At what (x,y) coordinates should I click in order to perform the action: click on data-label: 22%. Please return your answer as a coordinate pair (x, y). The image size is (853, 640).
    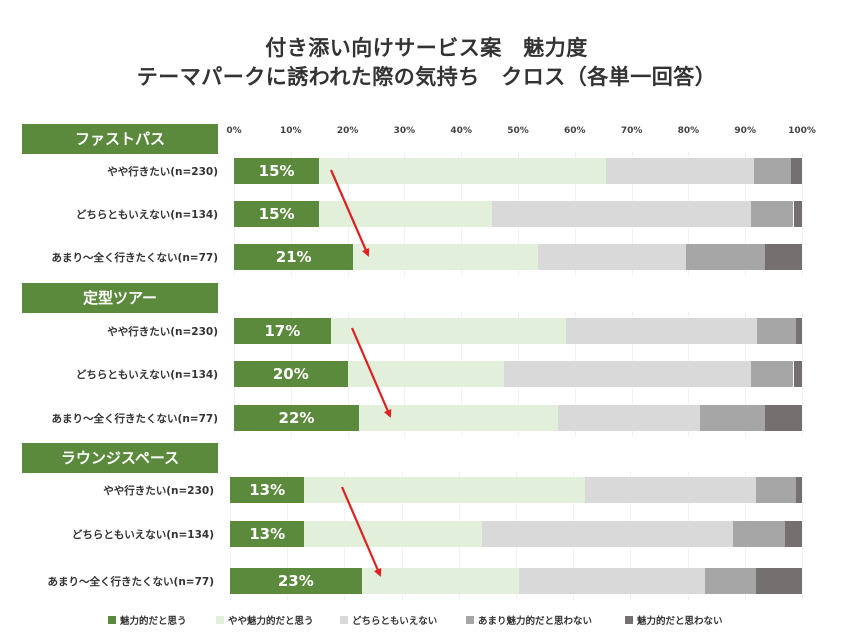
    Looking at the image, I should click on (296, 418).